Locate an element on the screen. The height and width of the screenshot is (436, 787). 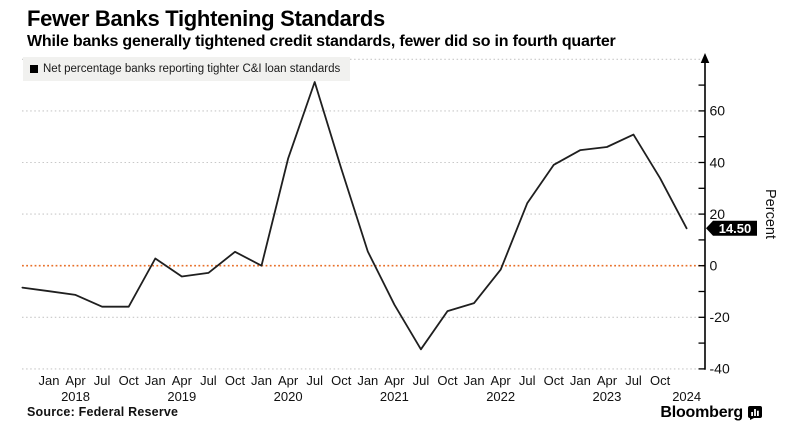
y-tick-label: 40 is located at coordinates (718, 162).